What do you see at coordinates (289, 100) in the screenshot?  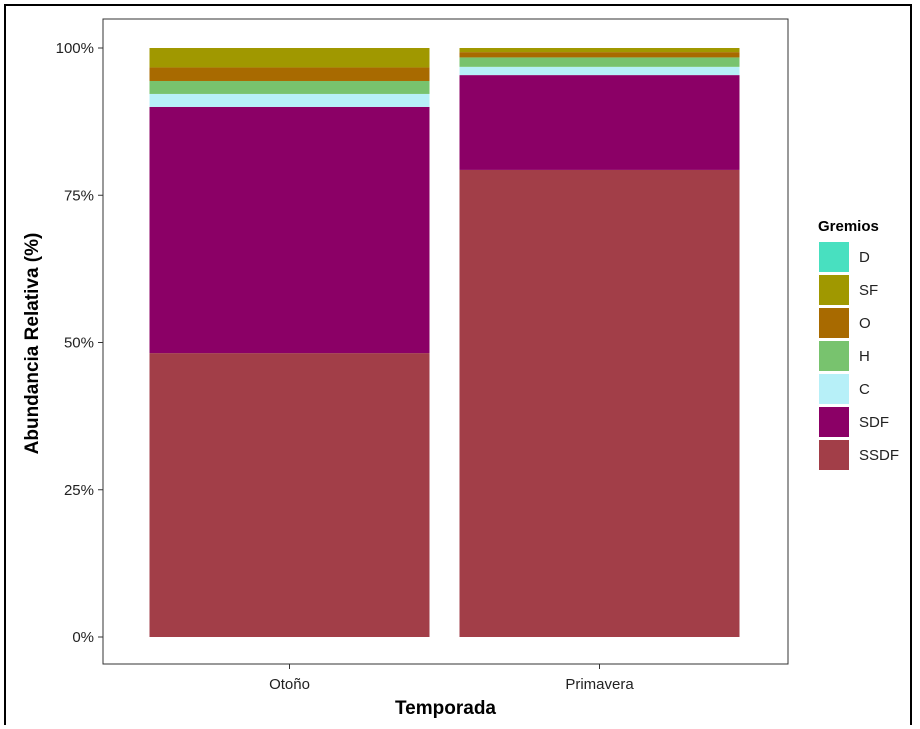 I see `bar-segment-c-otono` at bounding box center [289, 100].